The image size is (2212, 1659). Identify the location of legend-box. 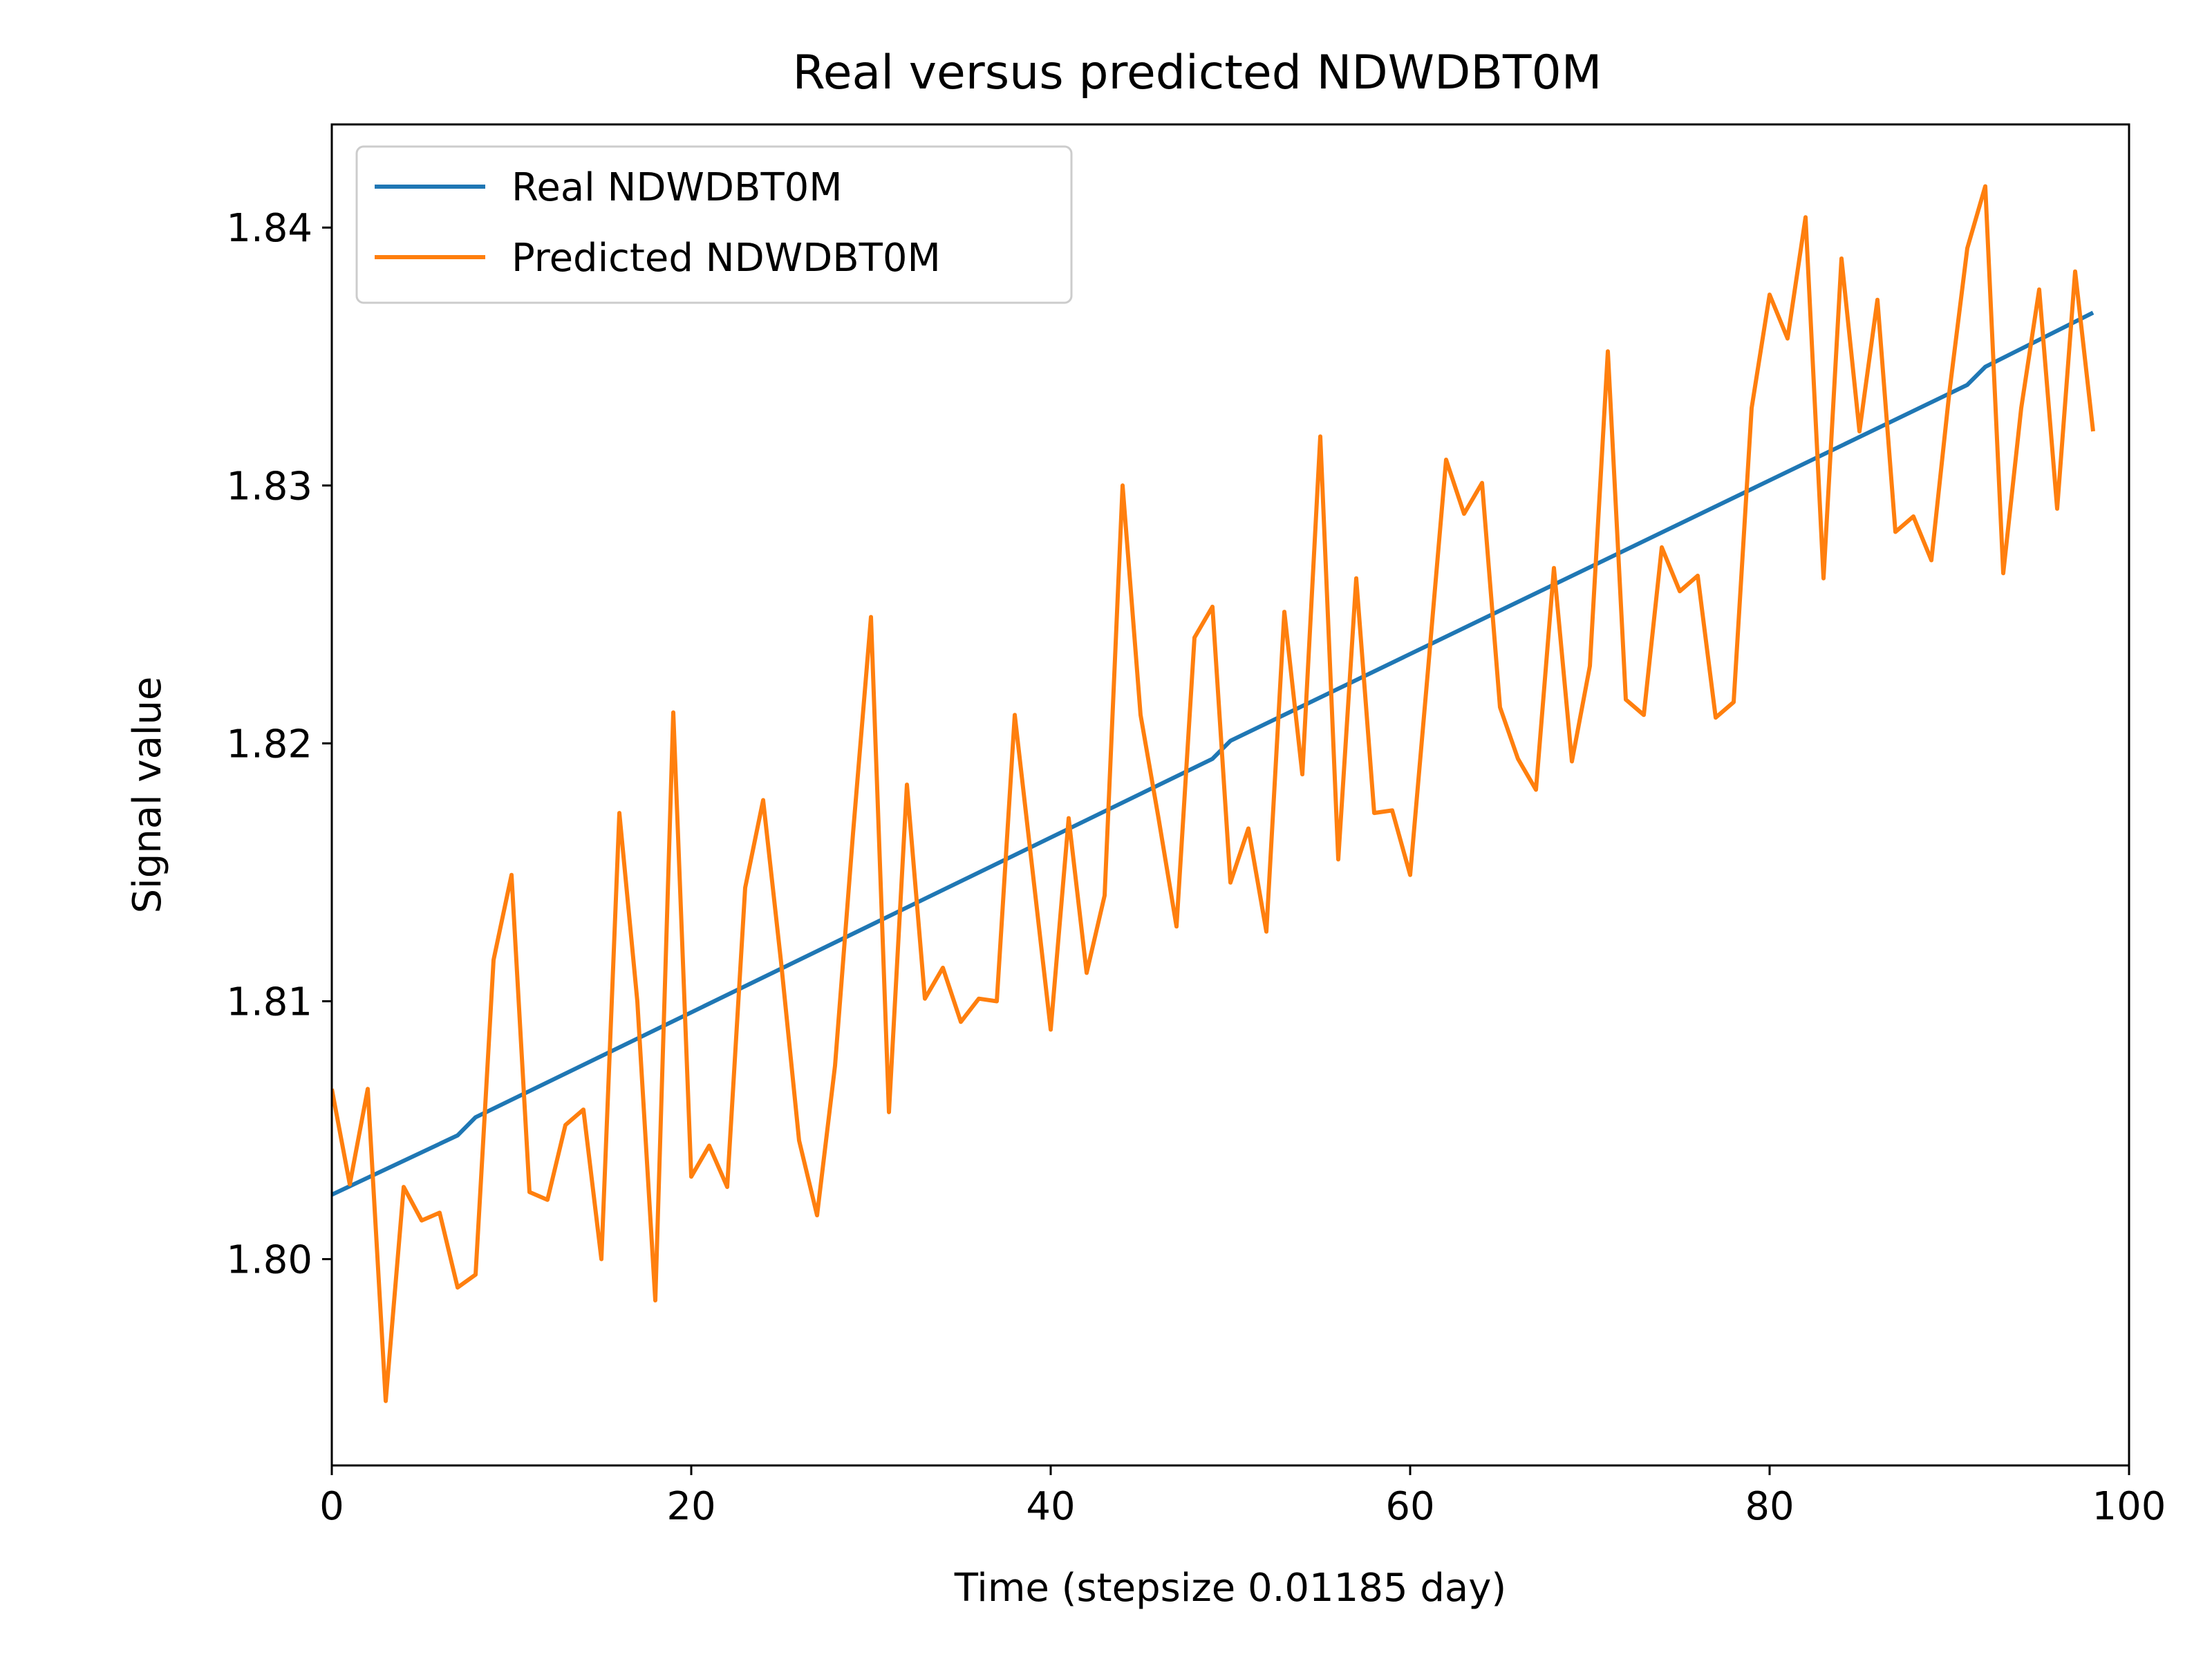
(714, 225).